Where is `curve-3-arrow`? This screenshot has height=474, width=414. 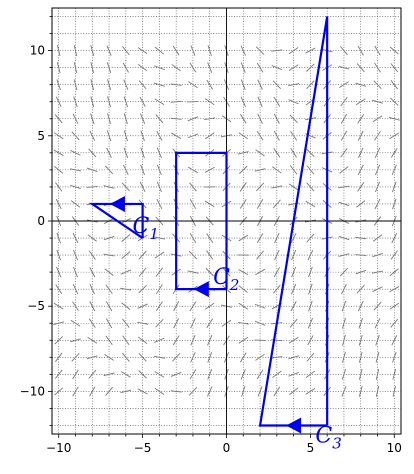
curve-3-arrow is located at coordinates (293, 425).